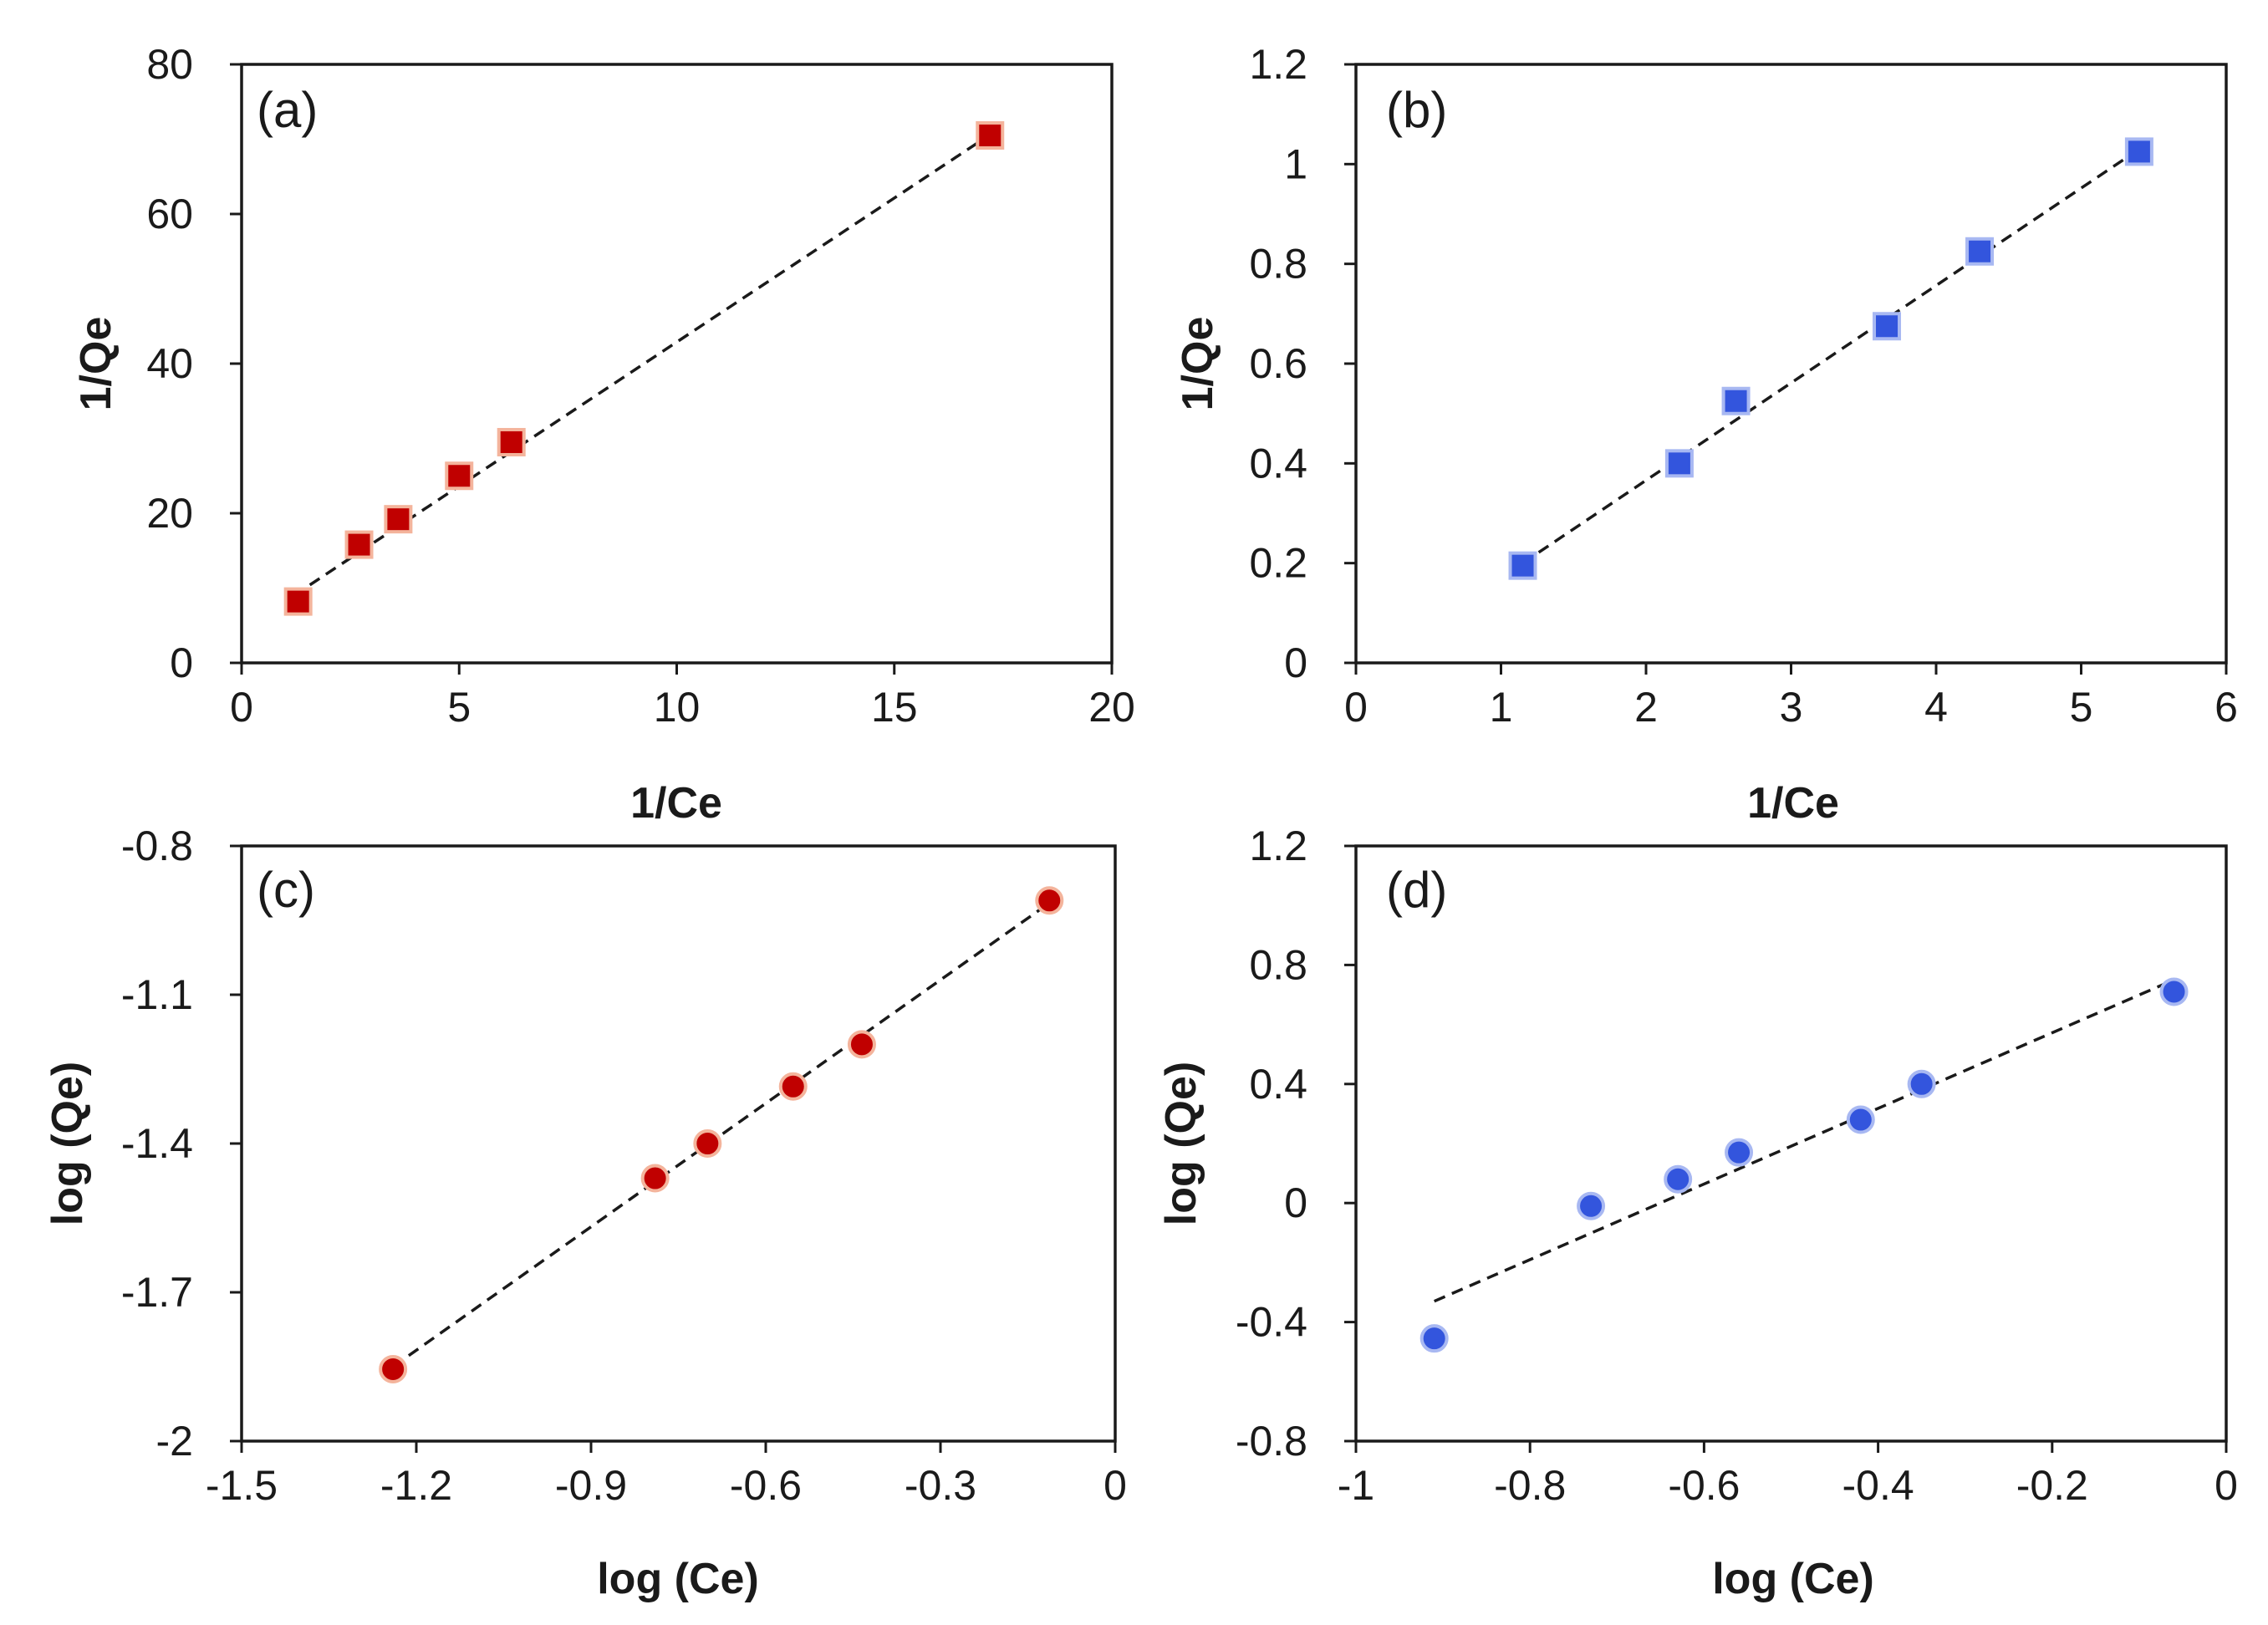 This screenshot has width=2268, height=1625. What do you see at coordinates (1271, 1322) in the screenshot?
I see `panel-d-y-tick-label: -0.4` at bounding box center [1271, 1322].